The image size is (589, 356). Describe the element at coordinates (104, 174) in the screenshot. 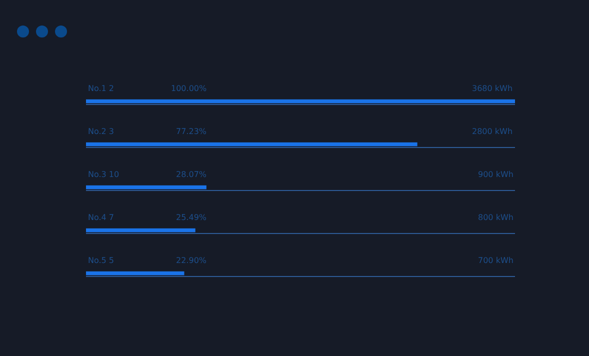

I see `y-tick-label: No.3 10` at that location.